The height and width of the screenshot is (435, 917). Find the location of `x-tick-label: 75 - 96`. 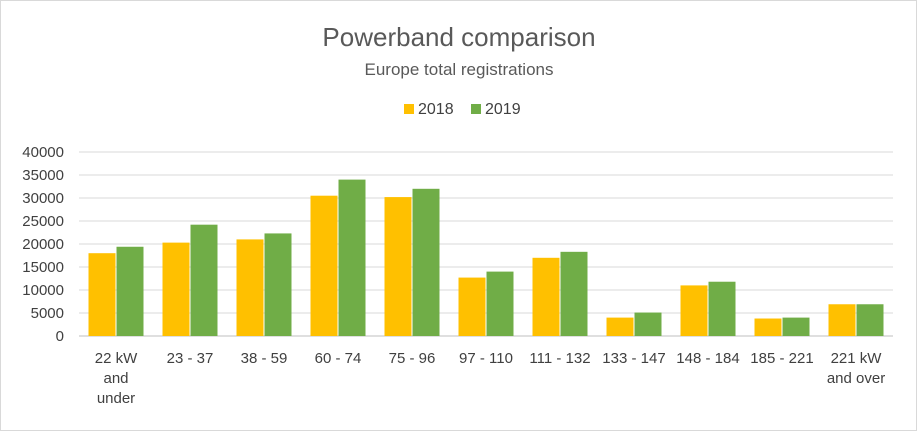

x-tick-label: 75 - 96 is located at coordinates (412, 358).